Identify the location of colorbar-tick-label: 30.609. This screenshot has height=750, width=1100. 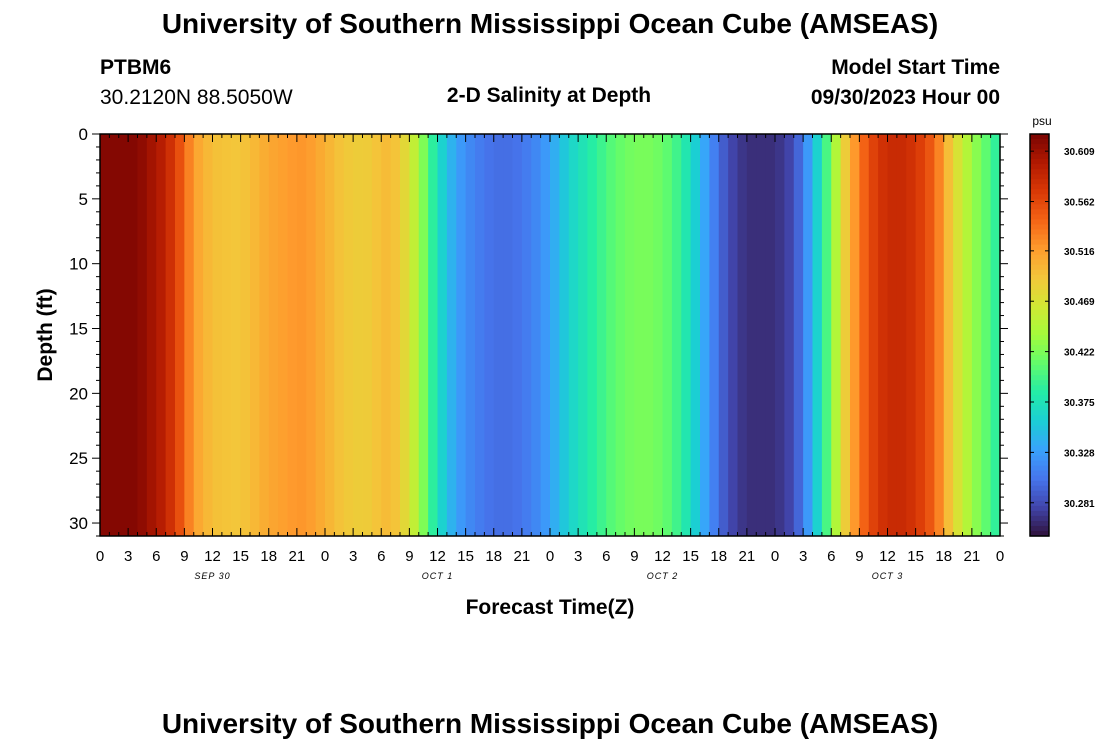
(1079, 152).